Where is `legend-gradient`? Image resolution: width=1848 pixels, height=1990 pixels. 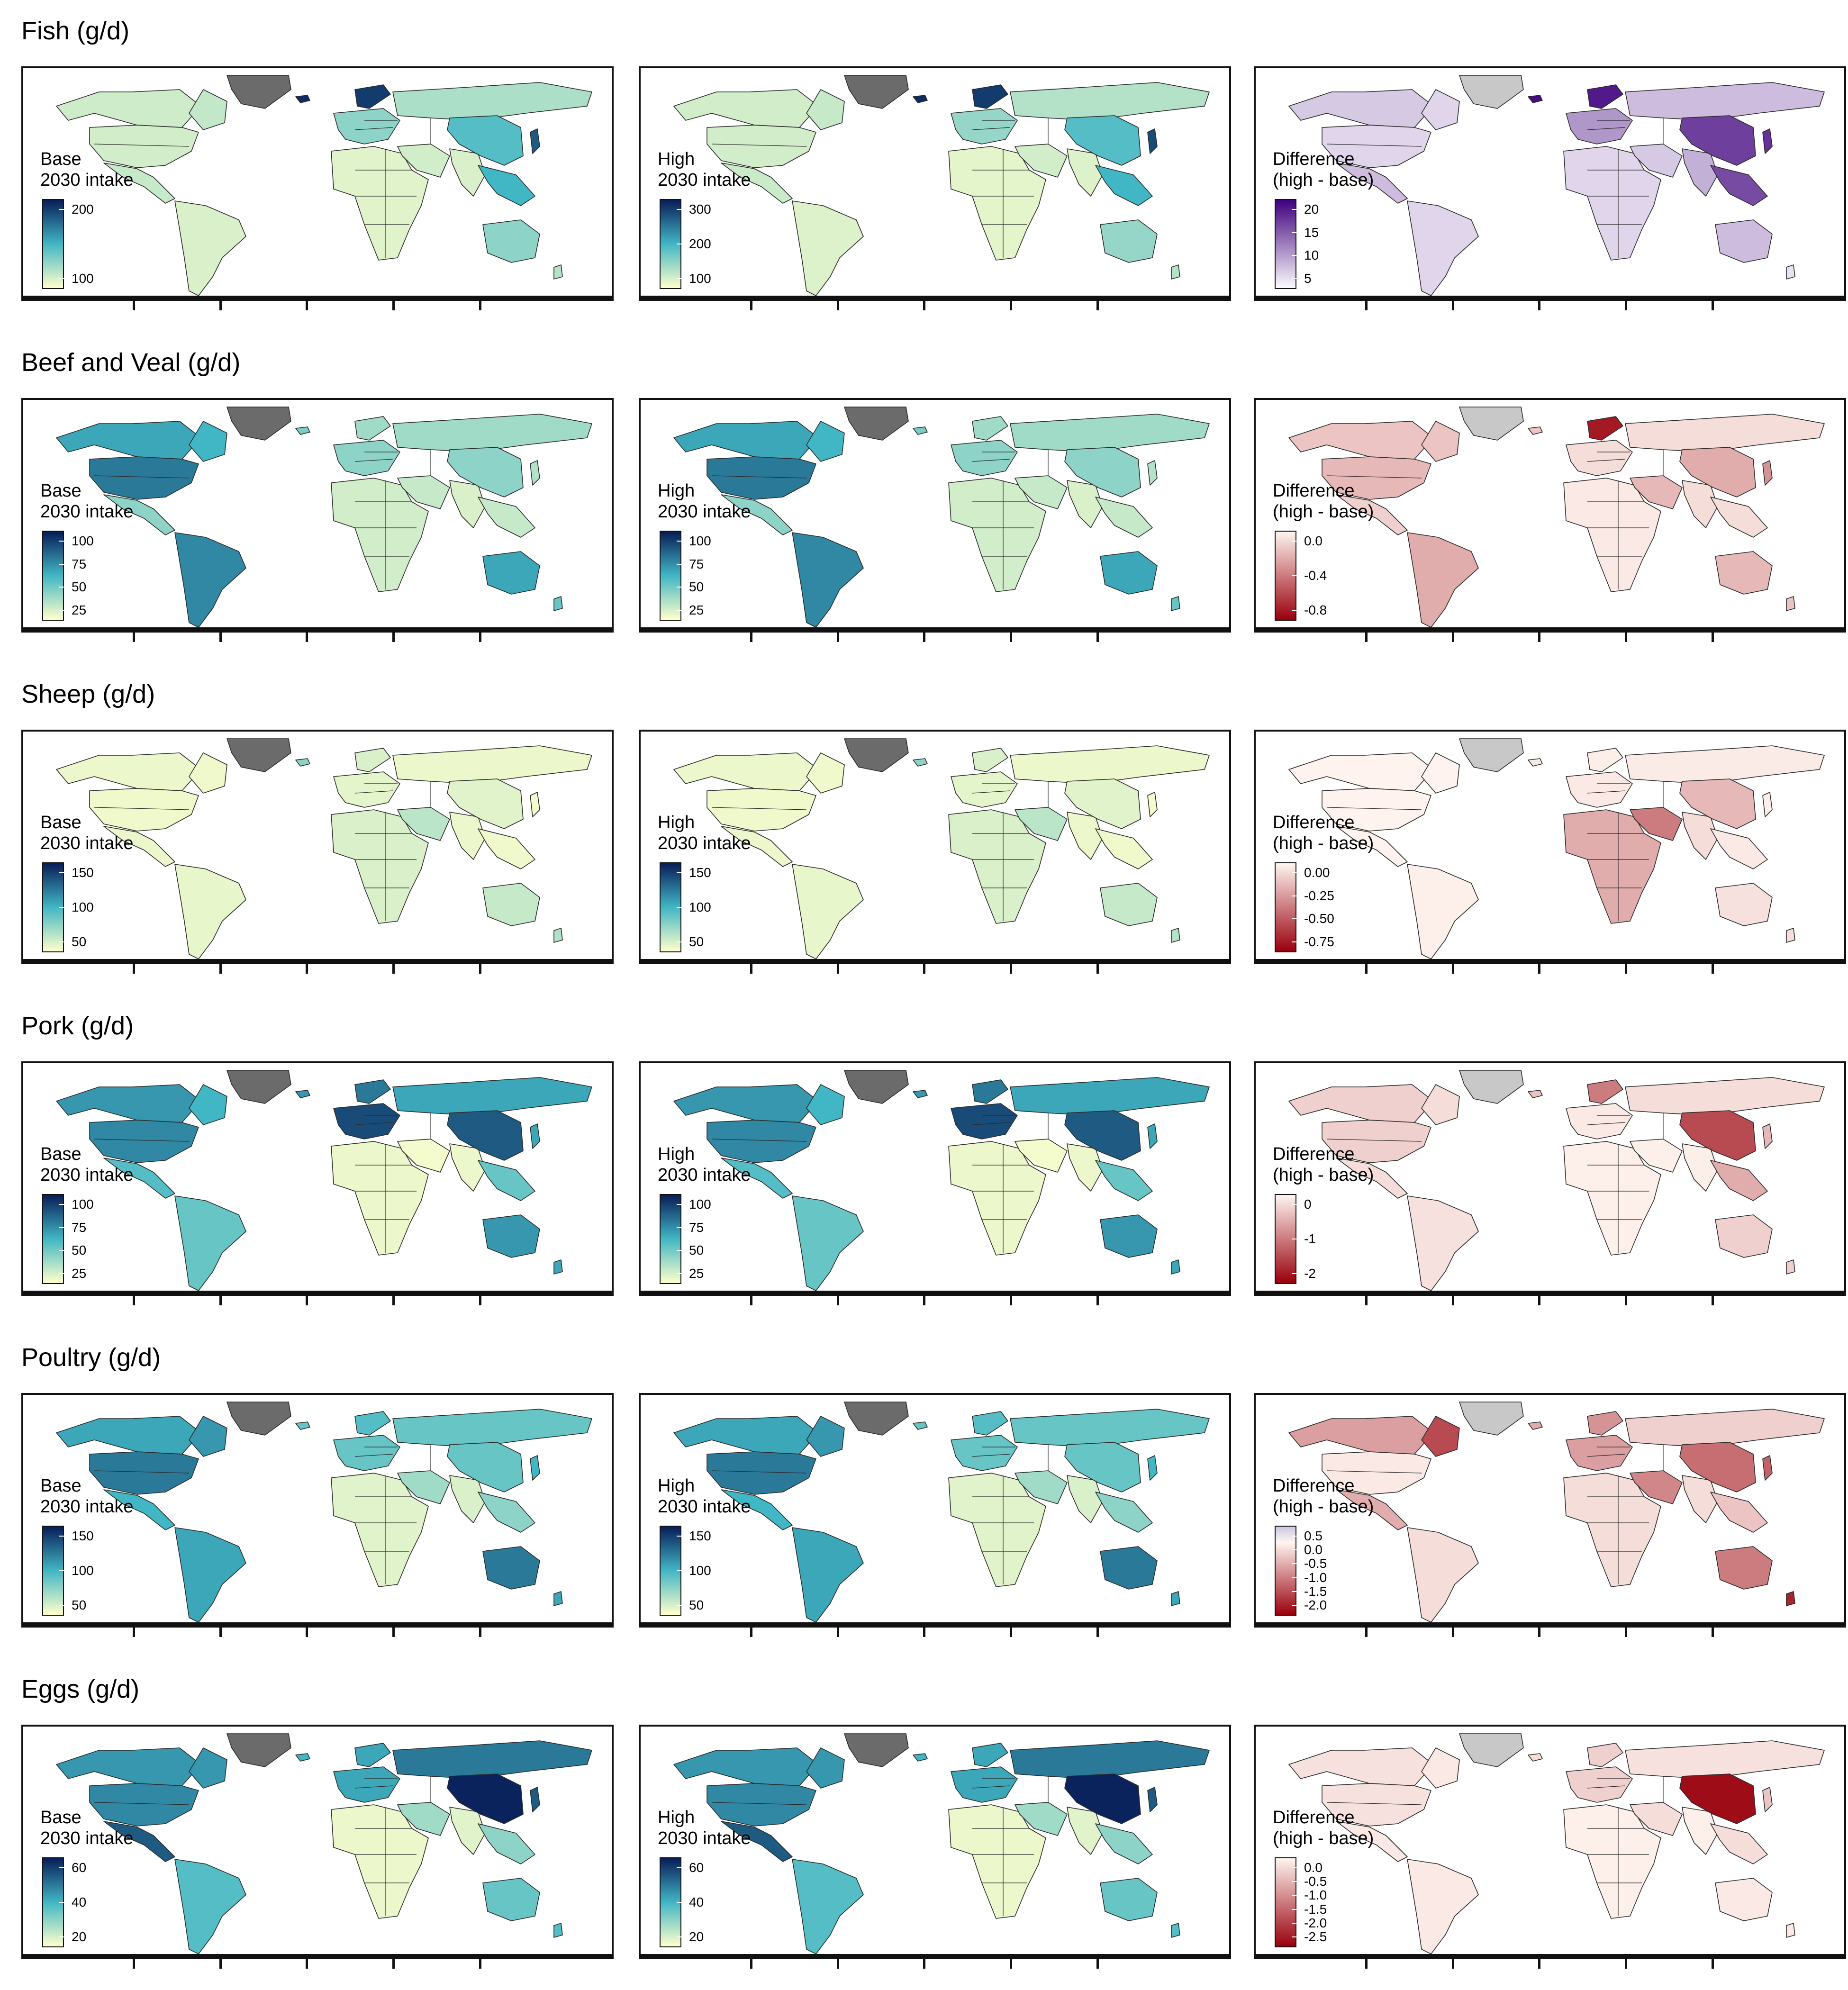
legend-gradient is located at coordinates (1285, 244).